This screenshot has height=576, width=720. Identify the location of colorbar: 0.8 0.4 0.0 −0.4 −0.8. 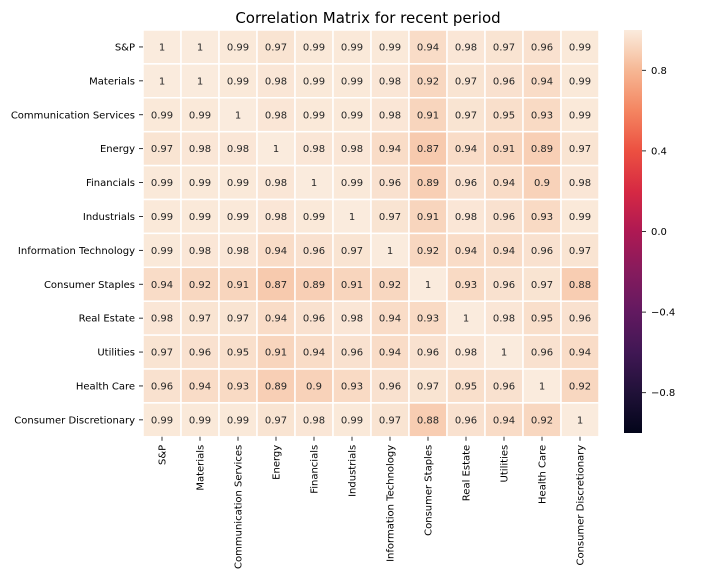
(649, 231).